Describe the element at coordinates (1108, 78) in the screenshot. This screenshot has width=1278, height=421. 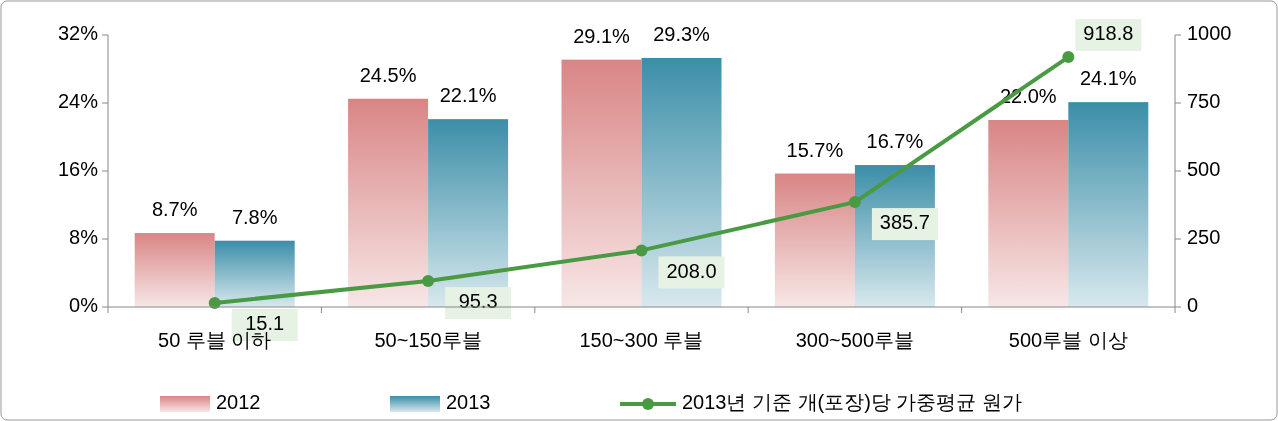
I see `data-label: 24.1%` at that location.